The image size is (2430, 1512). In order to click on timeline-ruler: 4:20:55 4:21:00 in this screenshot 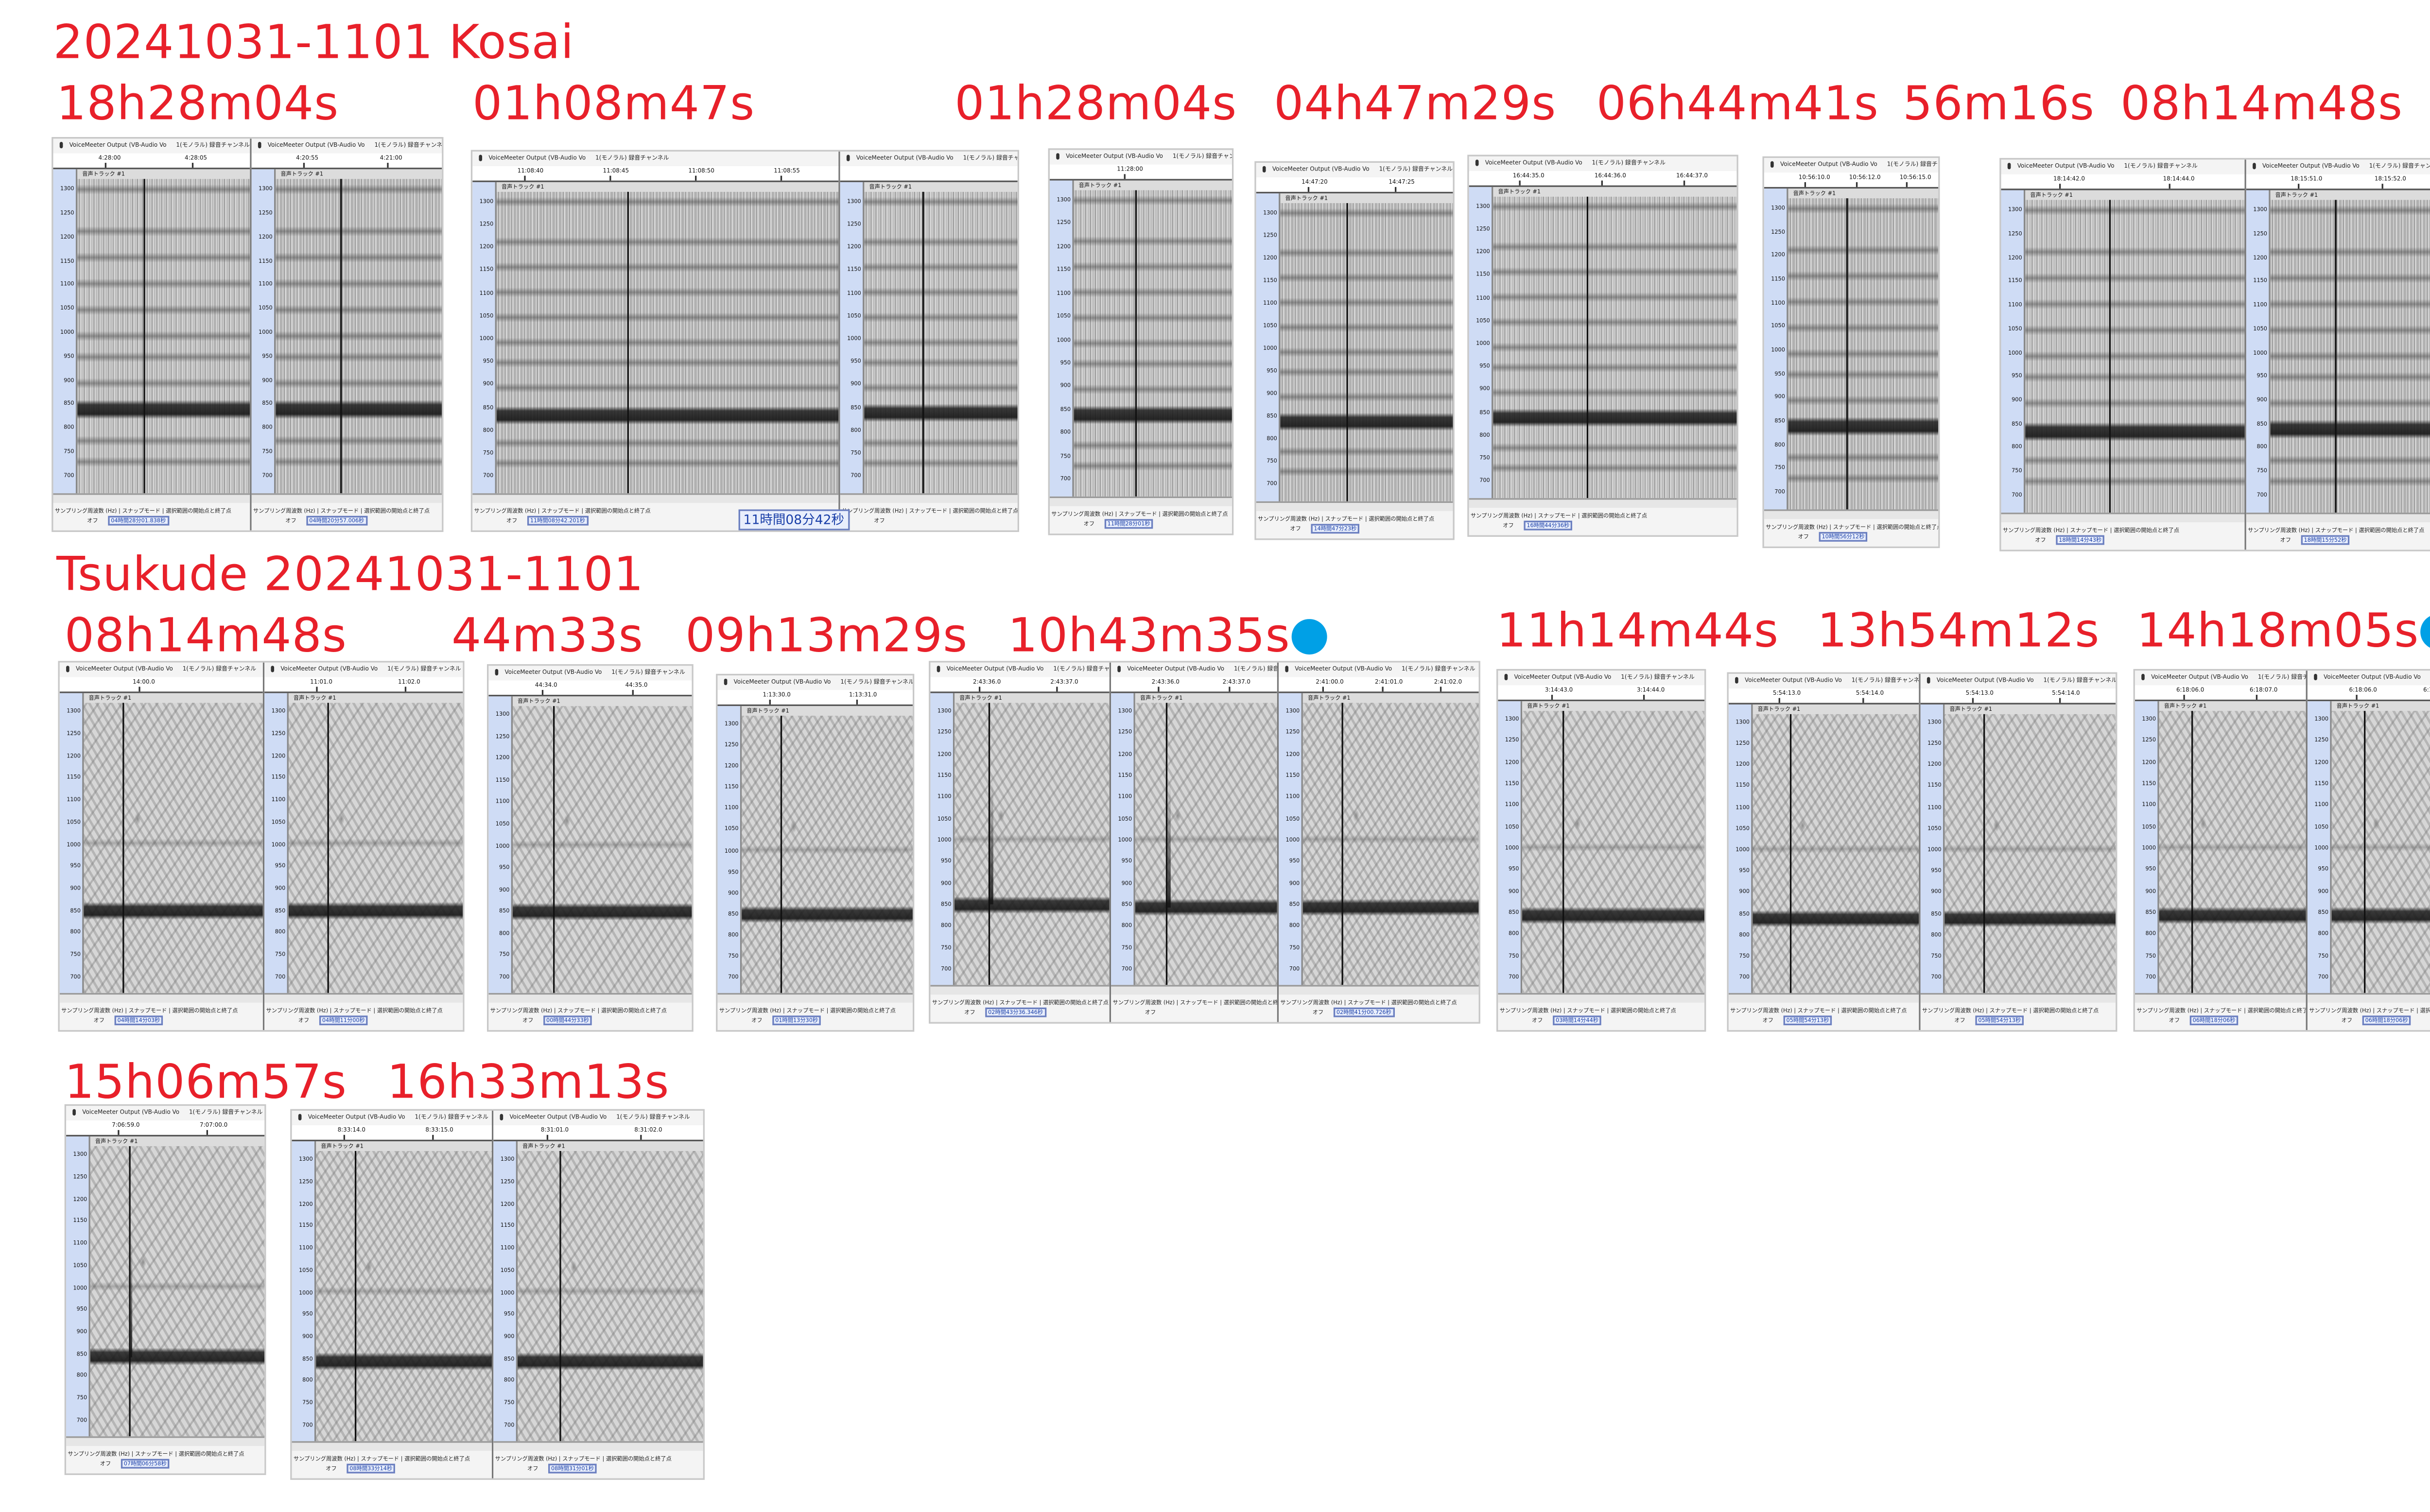, I will do `click(346, 161)`.